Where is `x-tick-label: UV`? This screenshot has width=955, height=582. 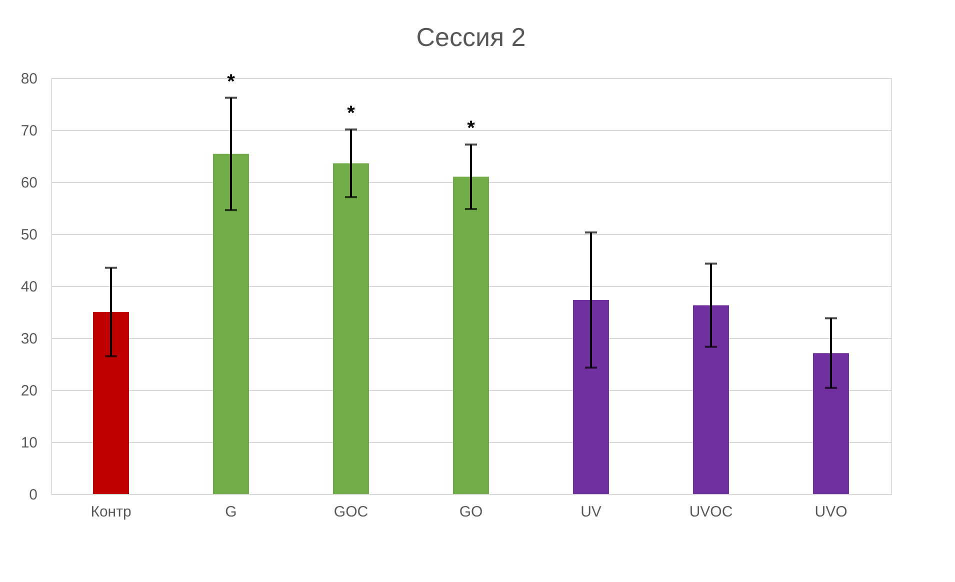 x-tick-label: UV is located at coordinates (591, 512).